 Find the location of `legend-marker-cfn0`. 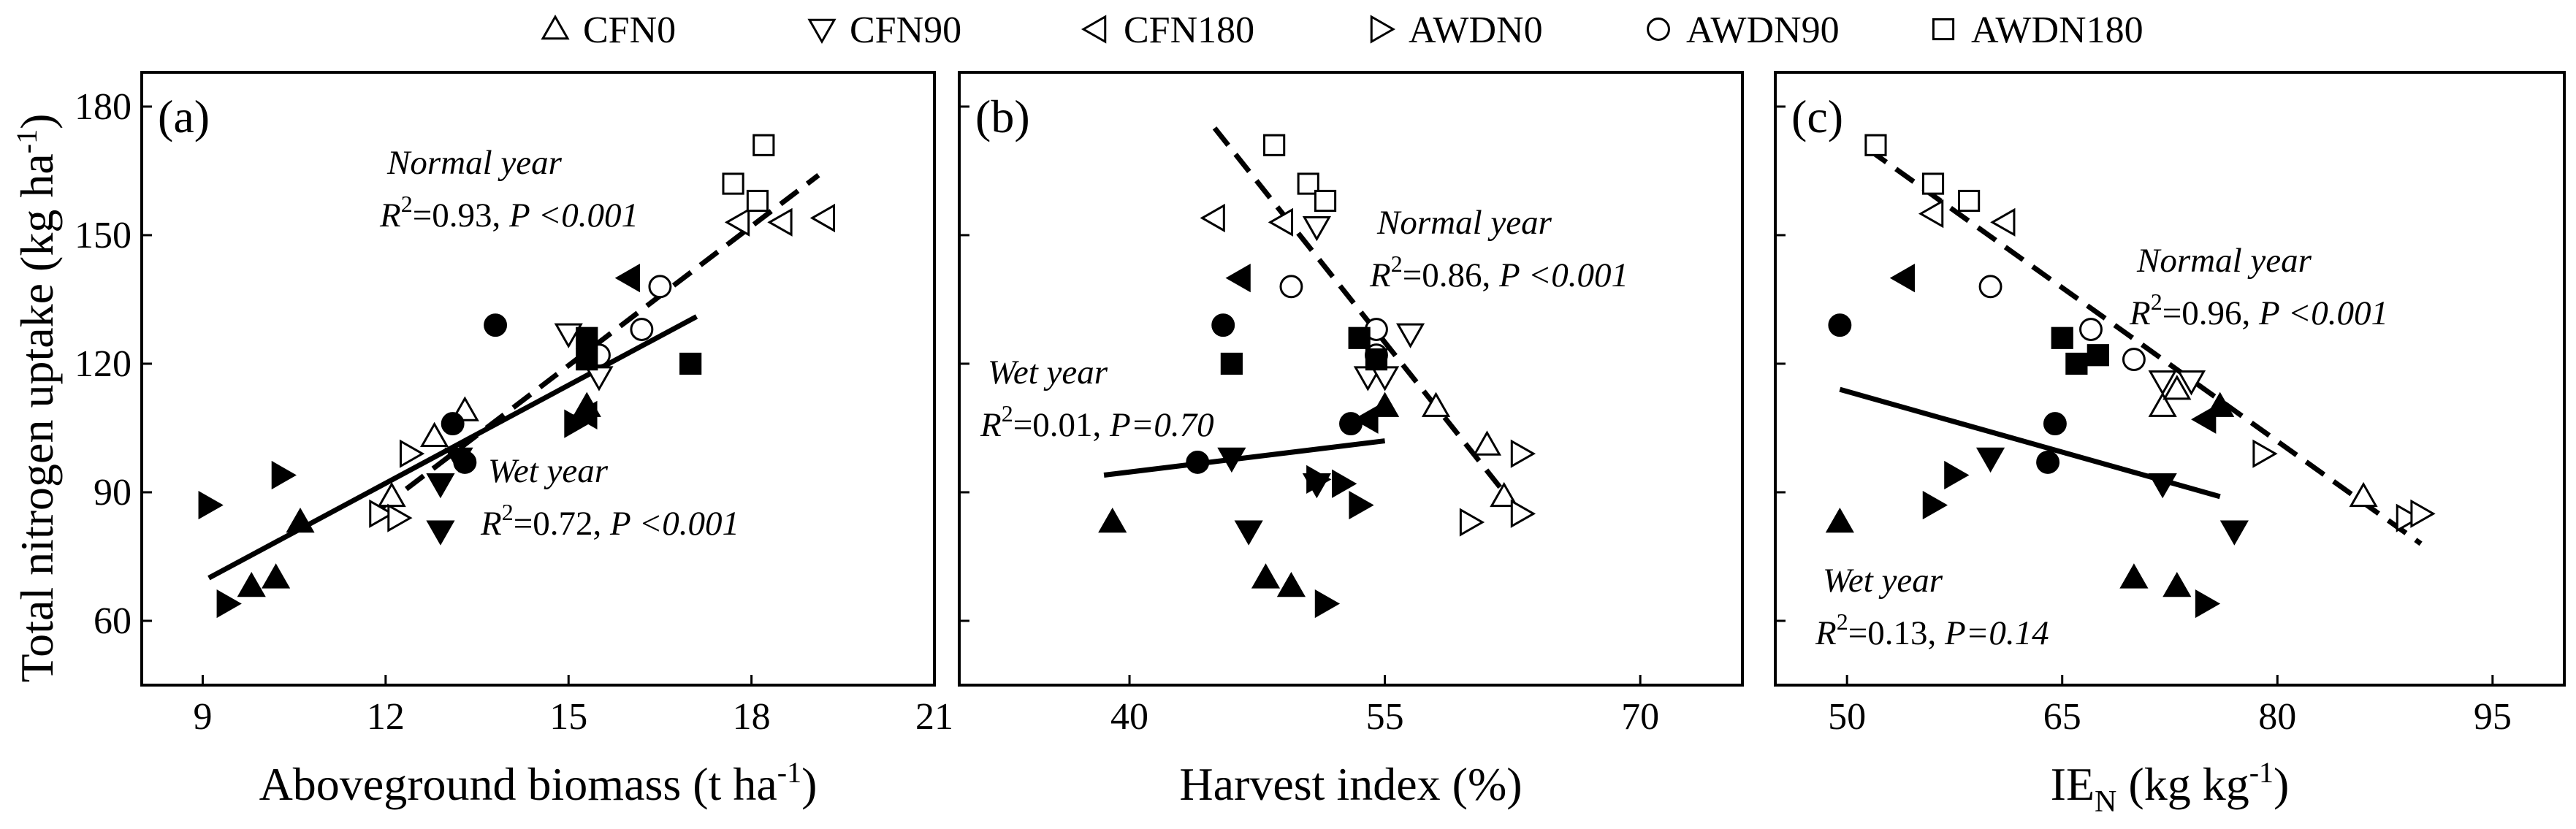

legend-marker-cfn0 is located at coordinates (555, 27).